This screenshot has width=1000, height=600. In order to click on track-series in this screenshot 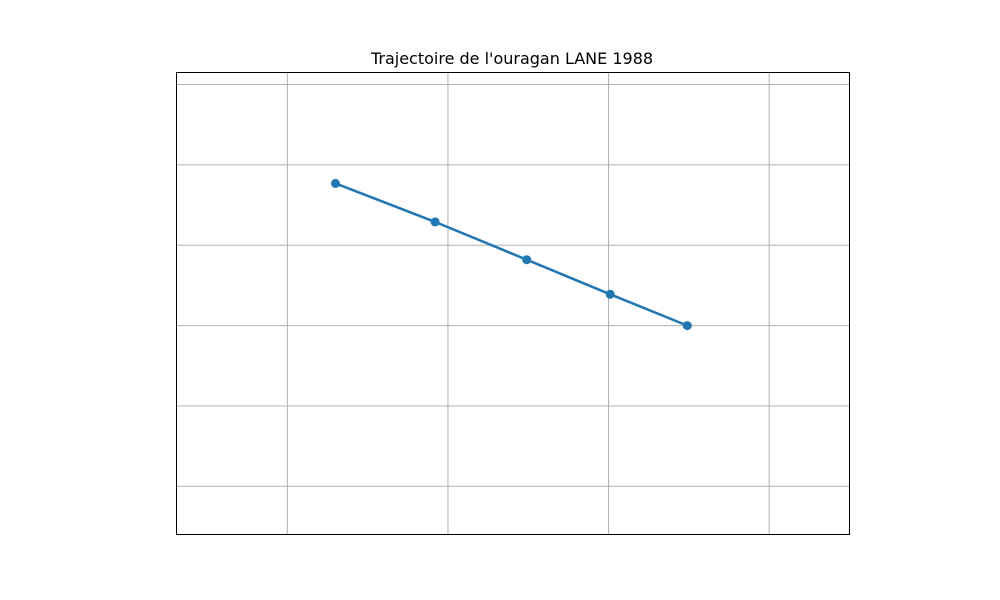, I will do `click(511, 254)`.